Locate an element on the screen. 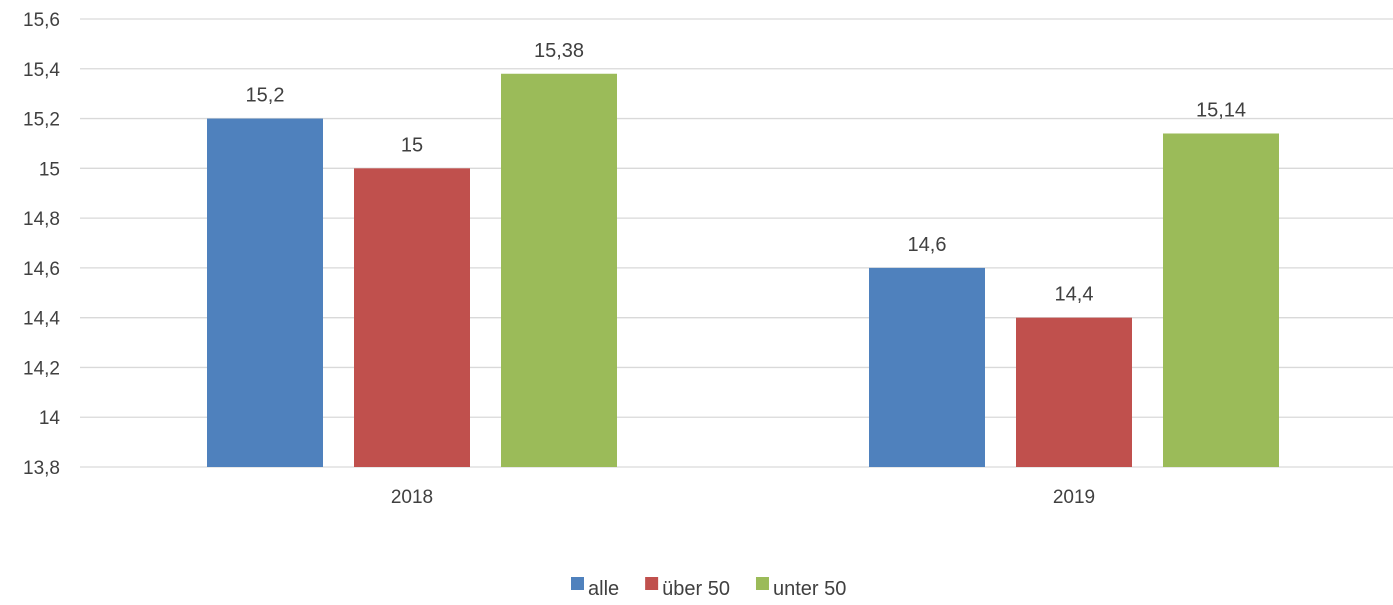 Image resolution: width=1393 pixels, height=605 pixels. data-label: 15,38 is located at coordinates (559, 51).